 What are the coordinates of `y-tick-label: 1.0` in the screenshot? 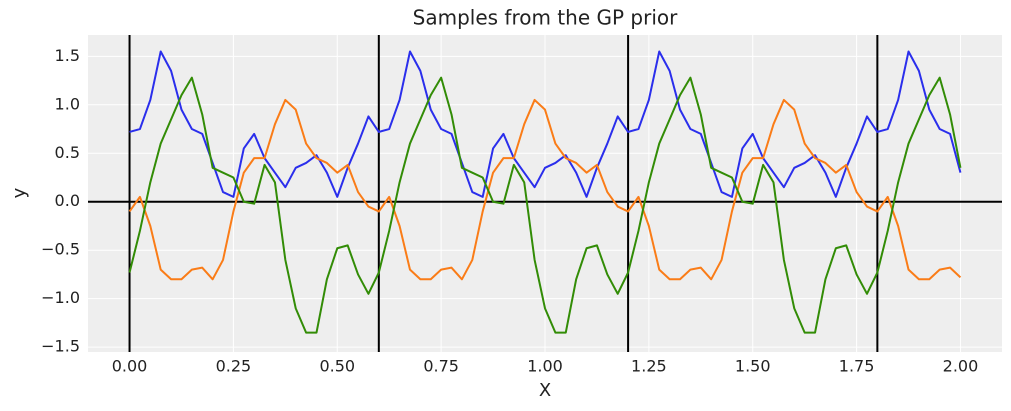 It's located at (67, 103).